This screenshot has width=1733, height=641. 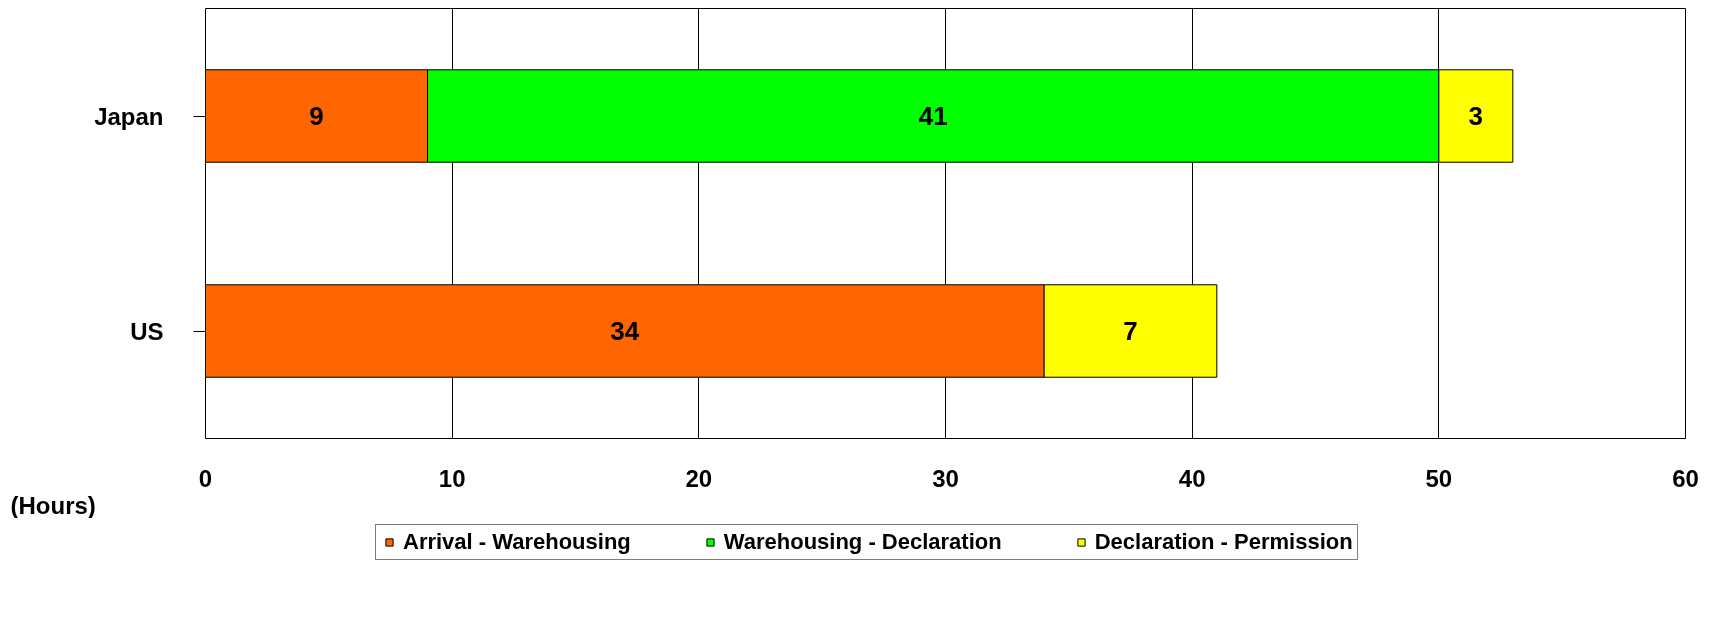 What do you see at coordinates (1223, 542) in the screenshot?
I see `legend-label: Declaration - Permission` at bounding box center [1223, 542].